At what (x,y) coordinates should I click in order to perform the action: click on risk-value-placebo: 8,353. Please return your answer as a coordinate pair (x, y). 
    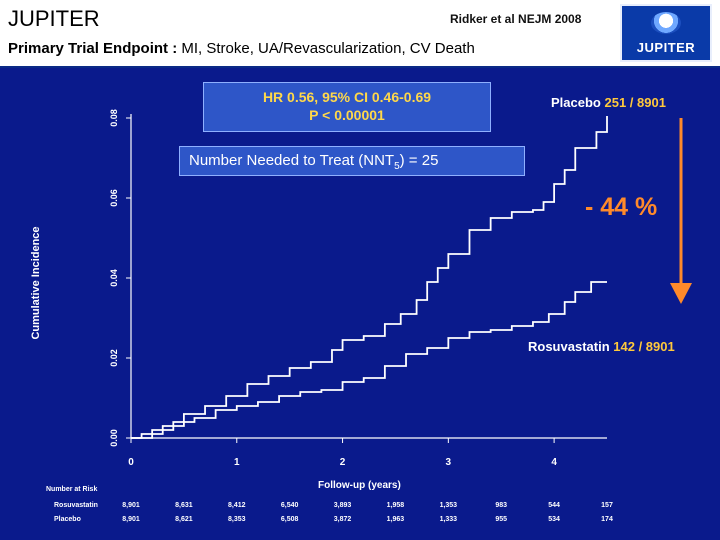
    Looking at the image, I should click on (237, 519).